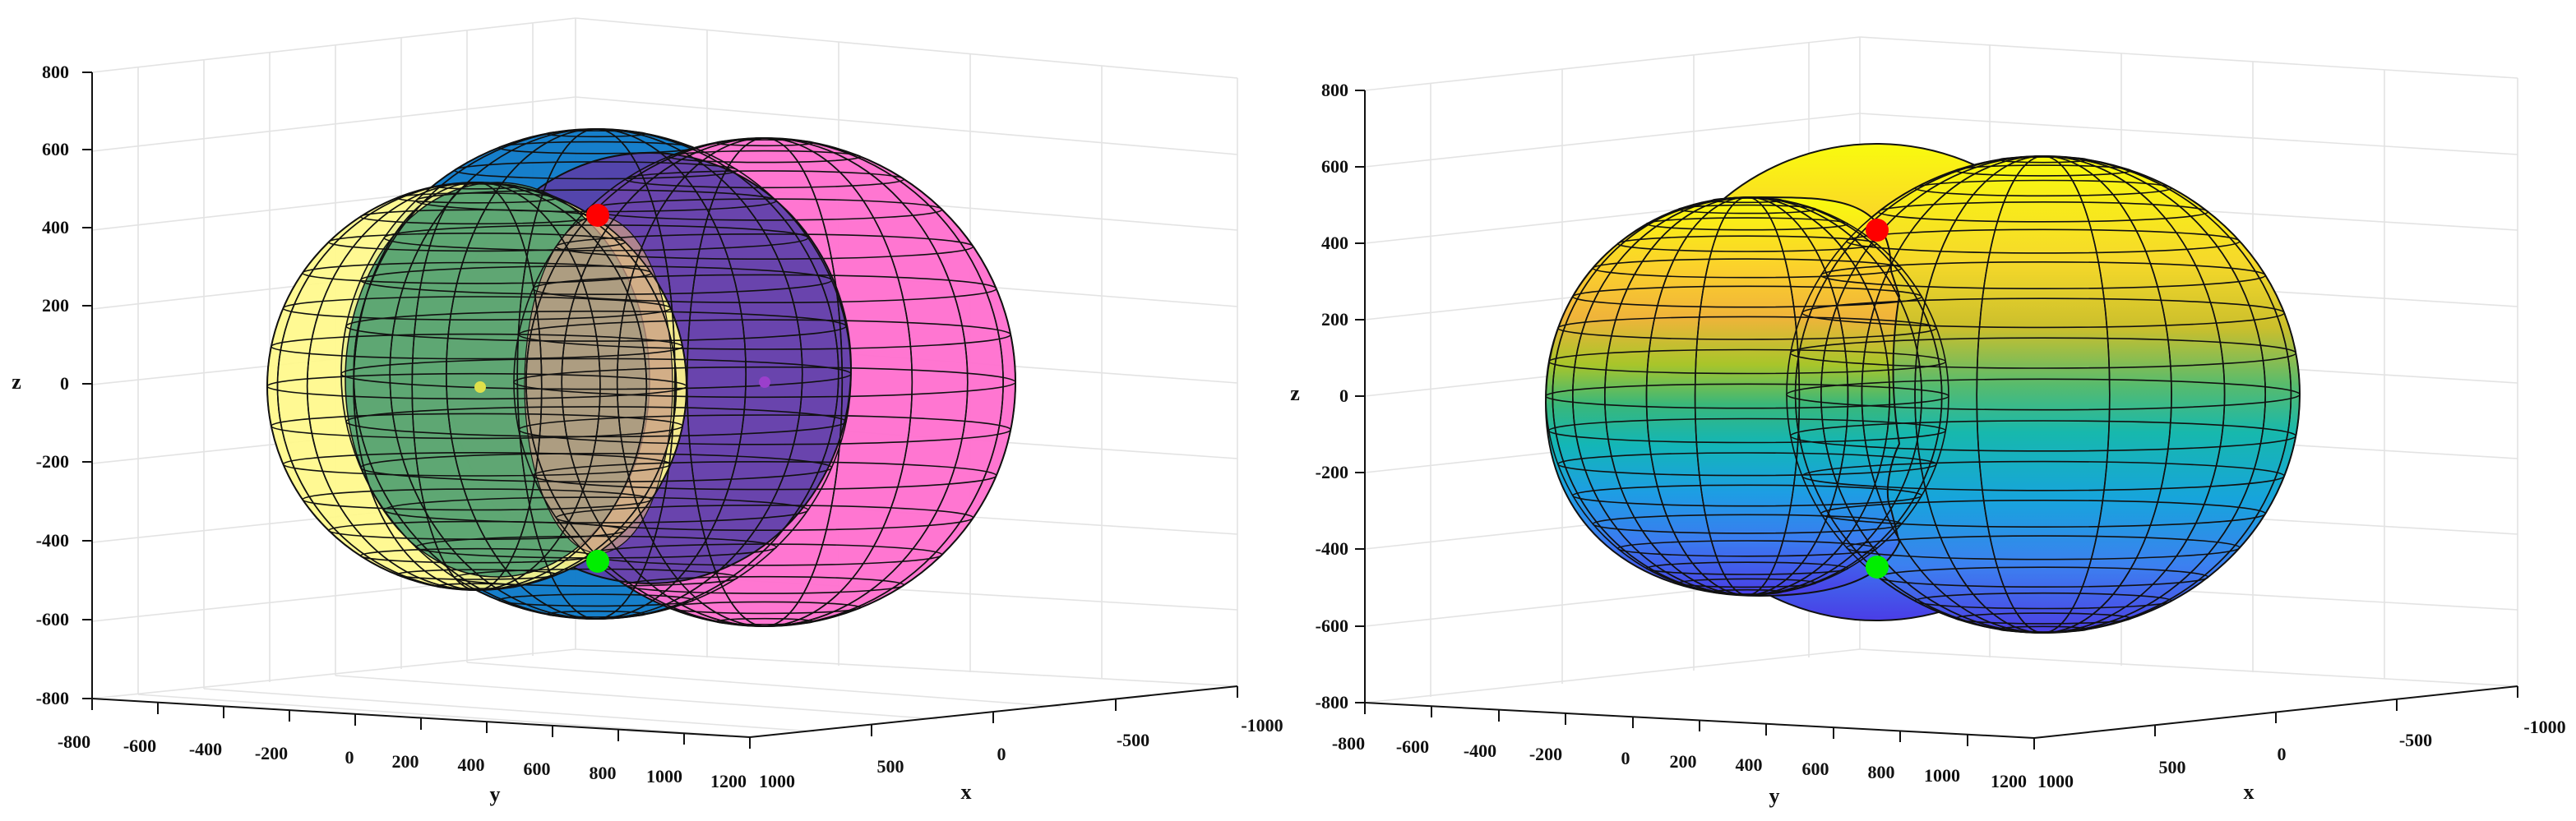 This screenshot has height=821, width=2576. What do you see at coordinates (1016, 745) in the screenshot?
I see `x-axis-left: 1000 500 0 -500 -1000 x` at bounding box center [1016, 745].